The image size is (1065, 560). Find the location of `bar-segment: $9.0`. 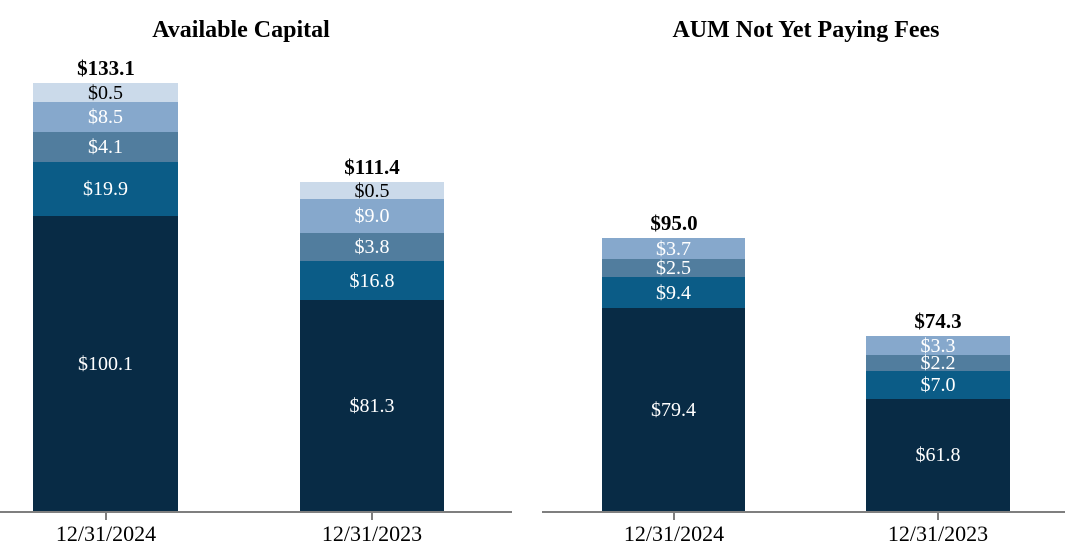

bar-segment: $9.0 is located at coordinates (372, 216).